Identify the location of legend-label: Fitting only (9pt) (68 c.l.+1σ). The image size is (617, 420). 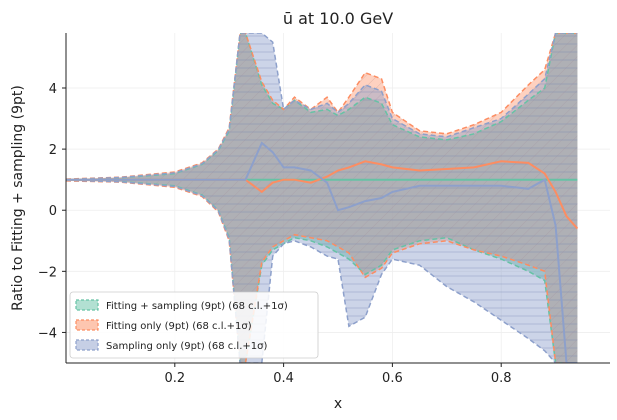
(179, 326).